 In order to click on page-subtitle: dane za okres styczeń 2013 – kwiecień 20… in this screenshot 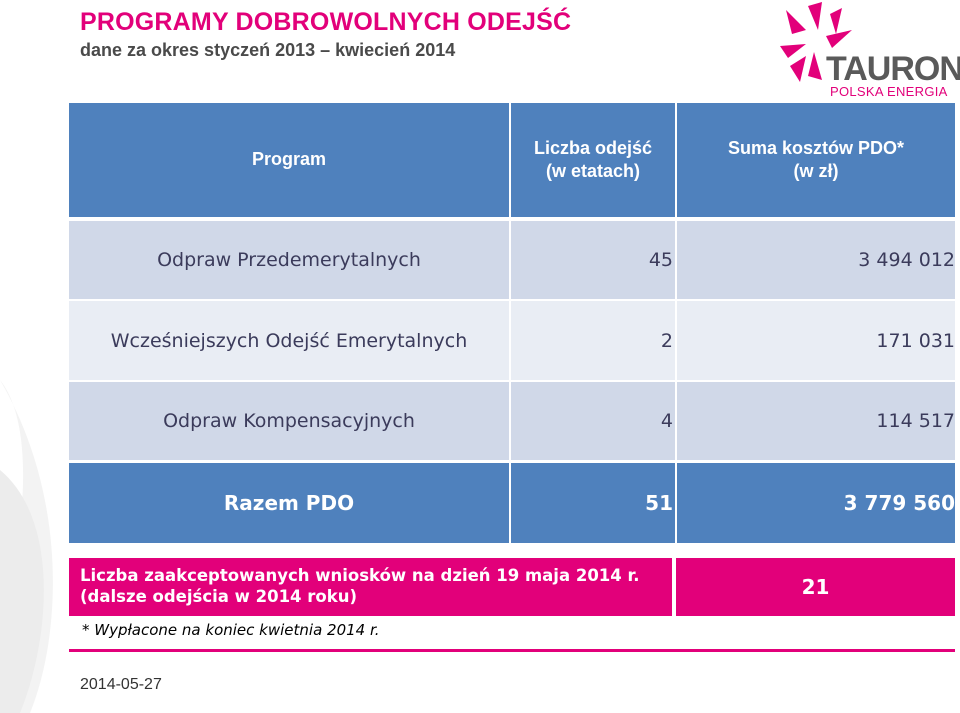, I will do `click(268, 50)`.